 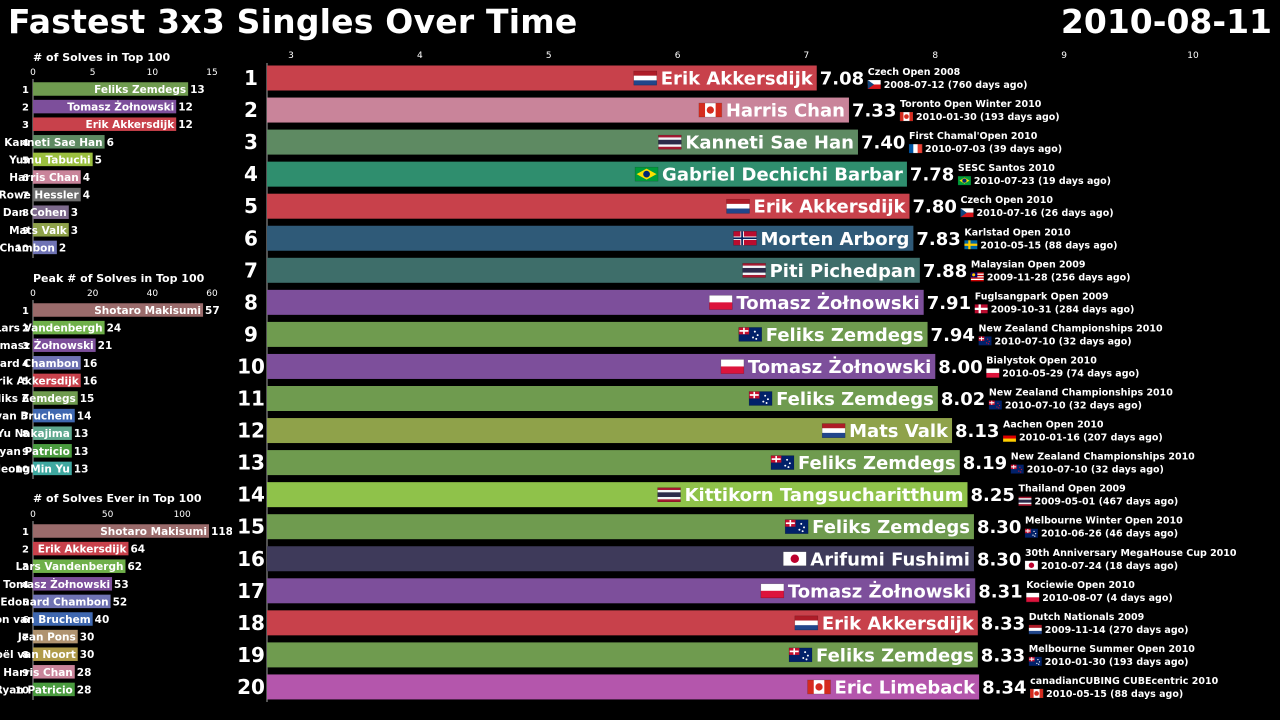 What do you see at coordinates (914, 72) in the screenshot?
I see `competition-label: Czech Open 2008` at bounding box center [914, 72].